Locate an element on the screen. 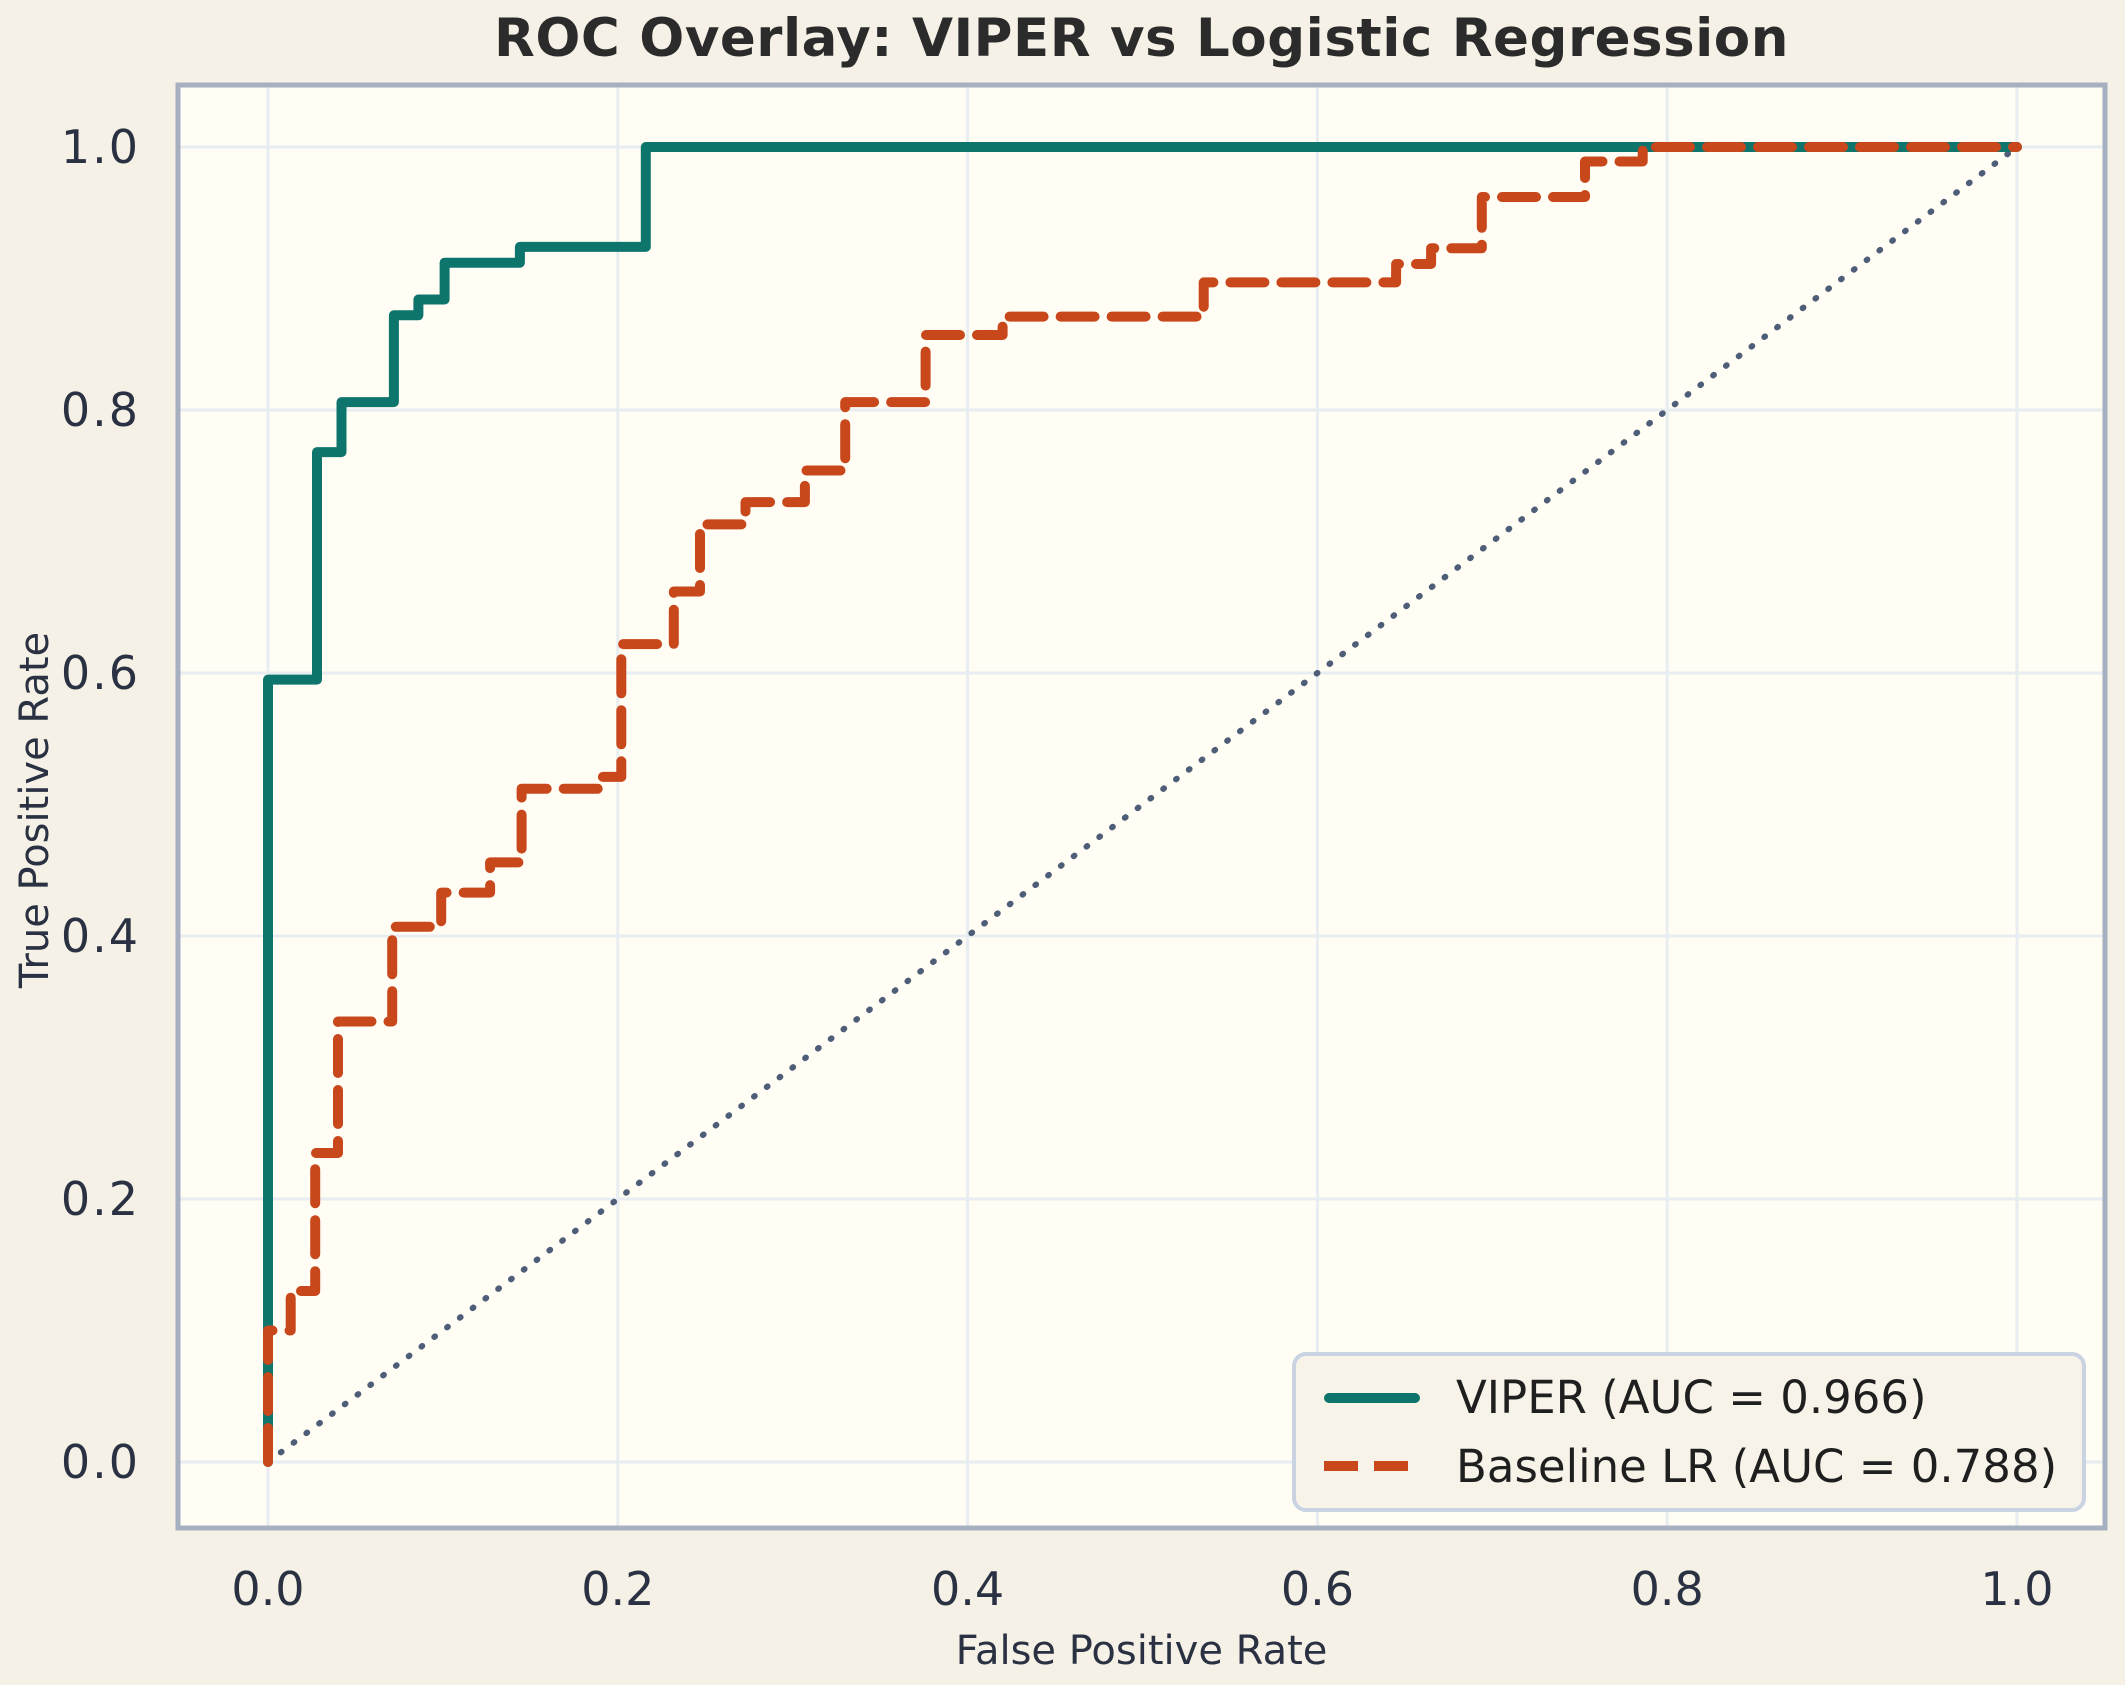 This screenshot has width=2125, height=1685. legend-label-baseline: Baseline LR (AUC = 0.788) is located at coordinates (1757, 1466).